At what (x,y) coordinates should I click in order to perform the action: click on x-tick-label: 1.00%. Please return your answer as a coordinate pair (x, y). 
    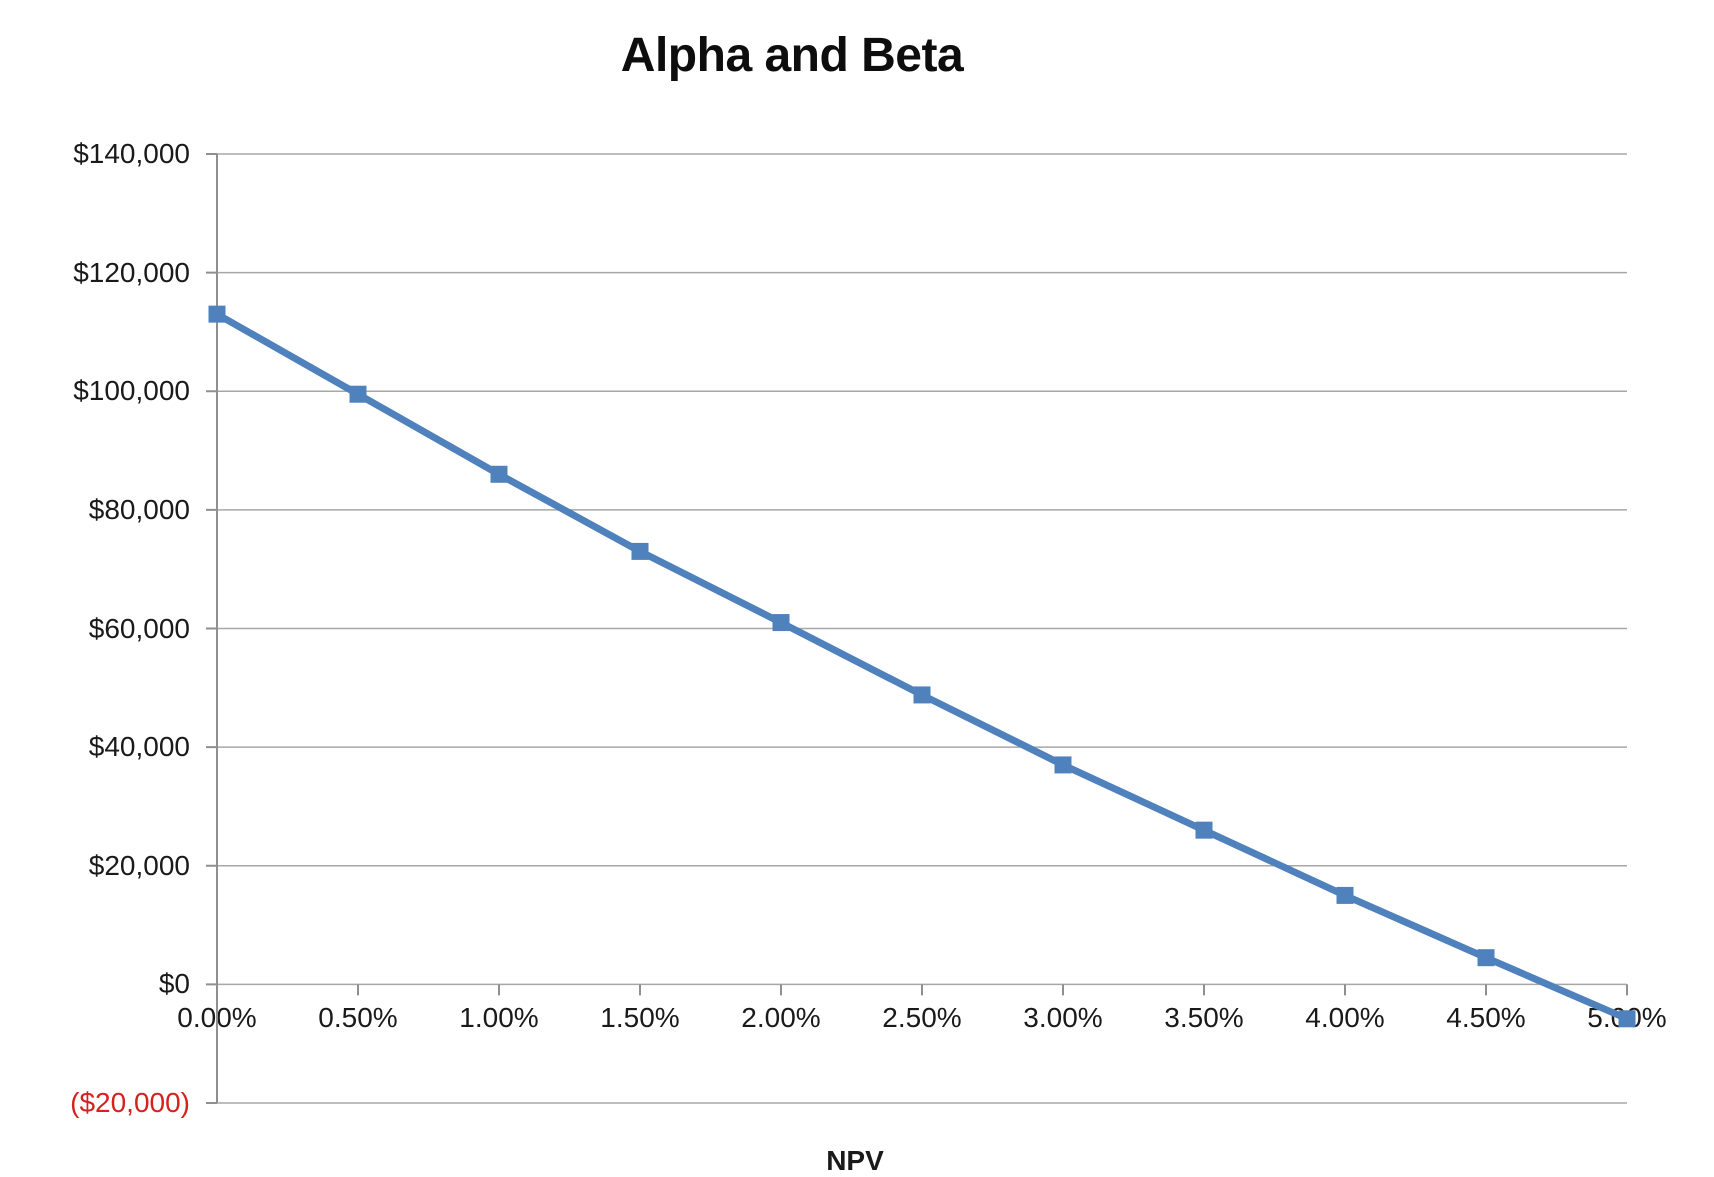
    Looking at the image, I should click on (499, 1018).